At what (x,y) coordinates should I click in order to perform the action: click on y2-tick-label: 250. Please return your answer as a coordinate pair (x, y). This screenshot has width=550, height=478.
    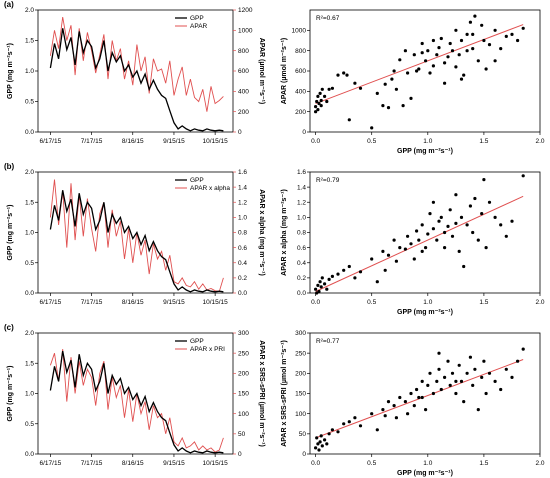
    Looking at the image, I should click on (243, 353).